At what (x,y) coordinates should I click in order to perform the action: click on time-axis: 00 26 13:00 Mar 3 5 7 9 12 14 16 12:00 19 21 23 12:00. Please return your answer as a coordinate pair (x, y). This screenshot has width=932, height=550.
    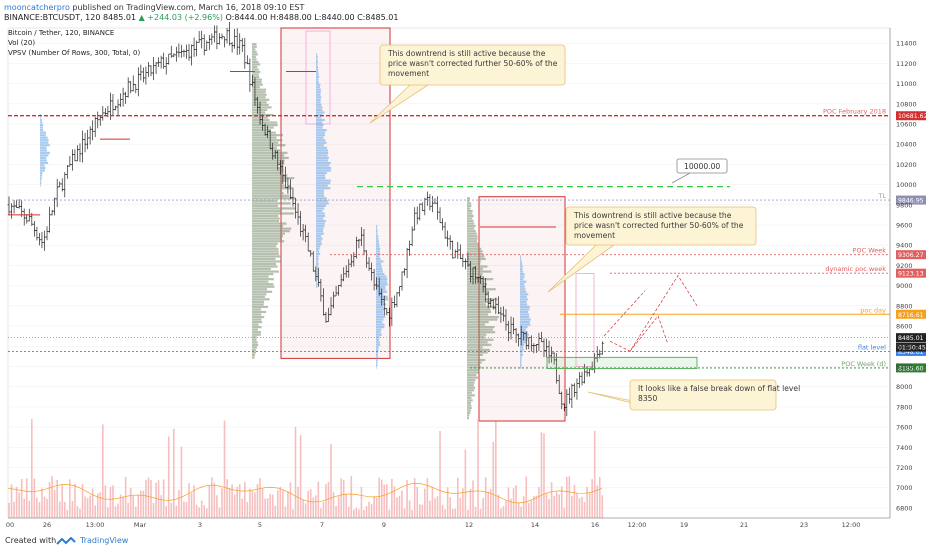
    Looking at the image, I should click on (448, 523).